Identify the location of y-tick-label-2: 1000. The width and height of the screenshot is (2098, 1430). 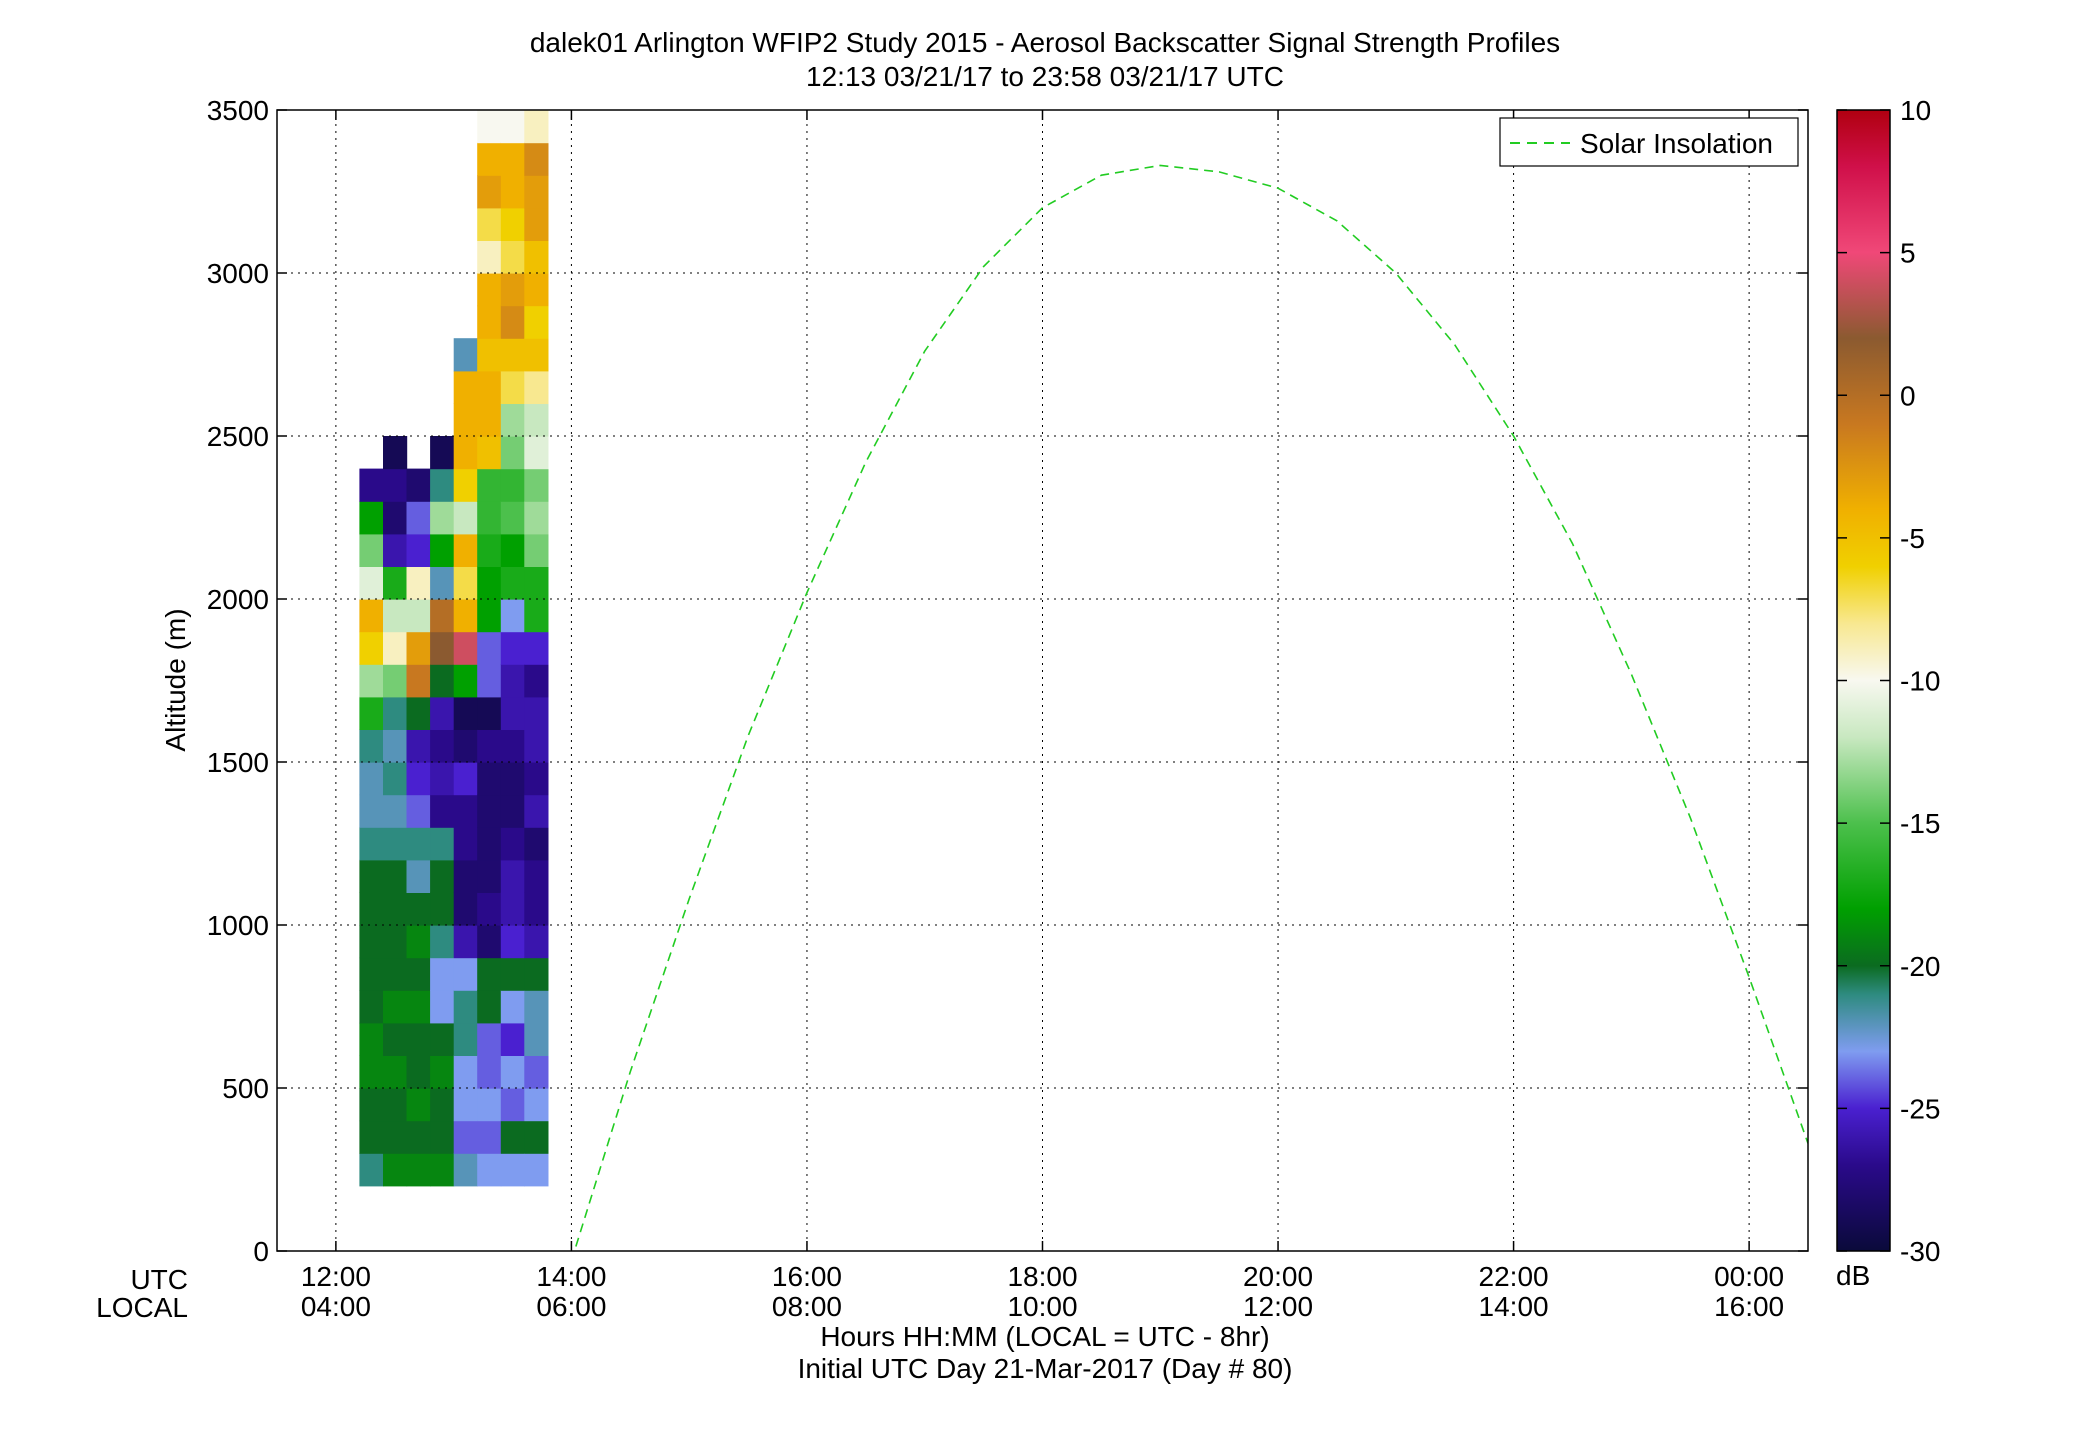
(238, 925).